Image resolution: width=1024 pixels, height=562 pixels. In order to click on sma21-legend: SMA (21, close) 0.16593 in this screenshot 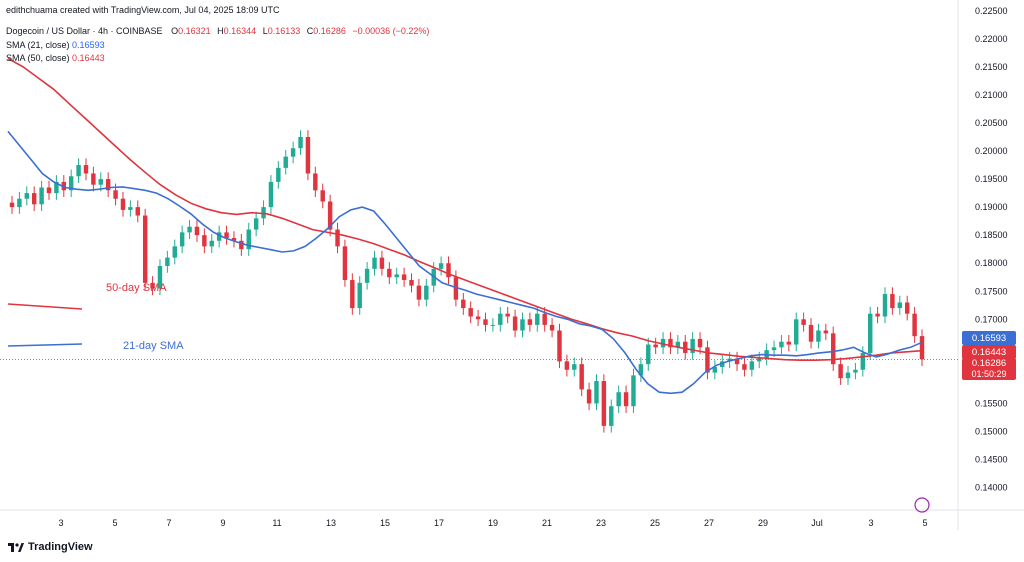, I will do `click(55, 45)`.